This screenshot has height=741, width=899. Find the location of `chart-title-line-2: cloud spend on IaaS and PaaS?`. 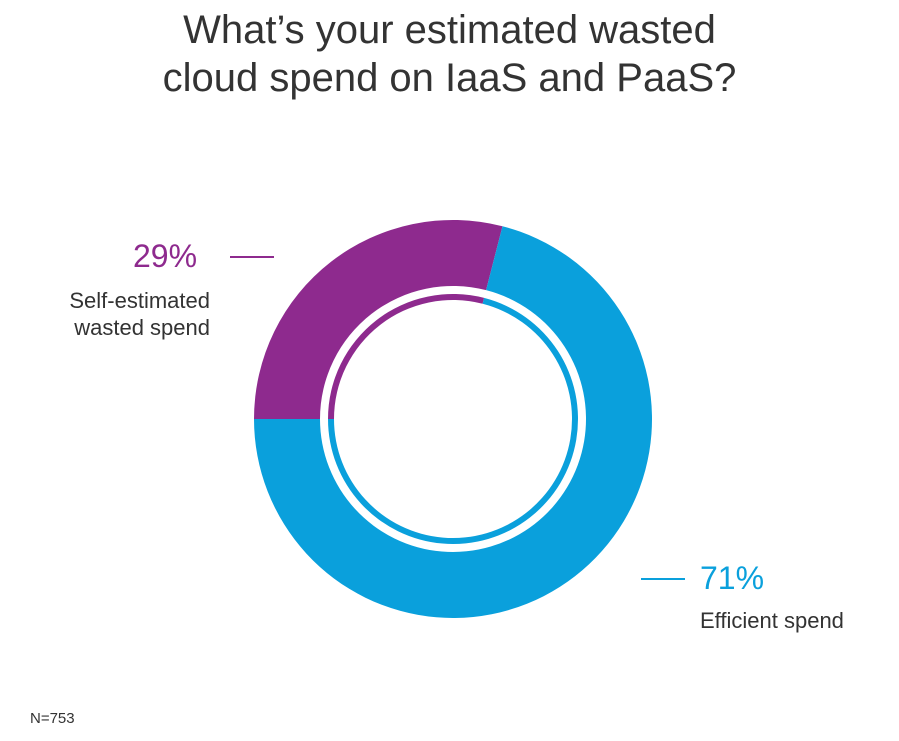

chart-title-line-2: cloud spend on IaaS and PaaS? is located at coordinates (449, 78).